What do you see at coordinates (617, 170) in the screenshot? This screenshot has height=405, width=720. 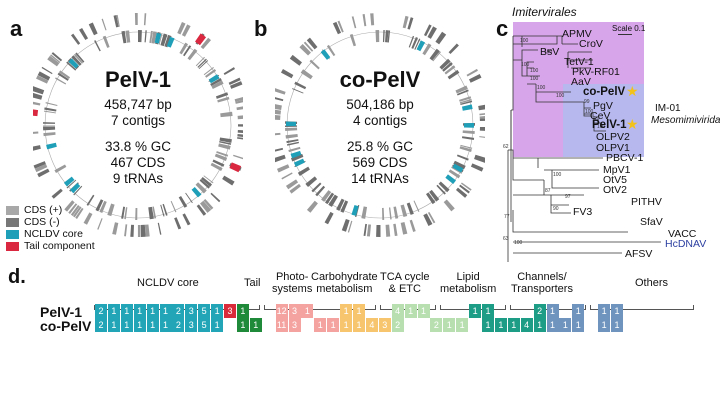 I see `taxon-mpv1: MpV1` at bounding box center [617, 170].